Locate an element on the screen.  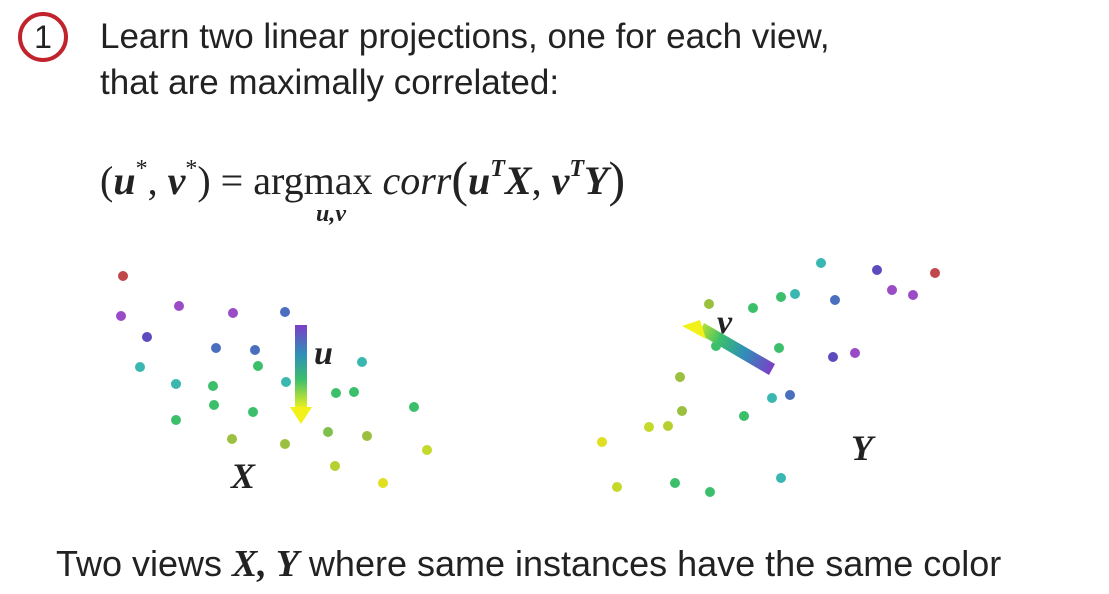
argmax-subscript: u,v is located at coordinates (331, 214).